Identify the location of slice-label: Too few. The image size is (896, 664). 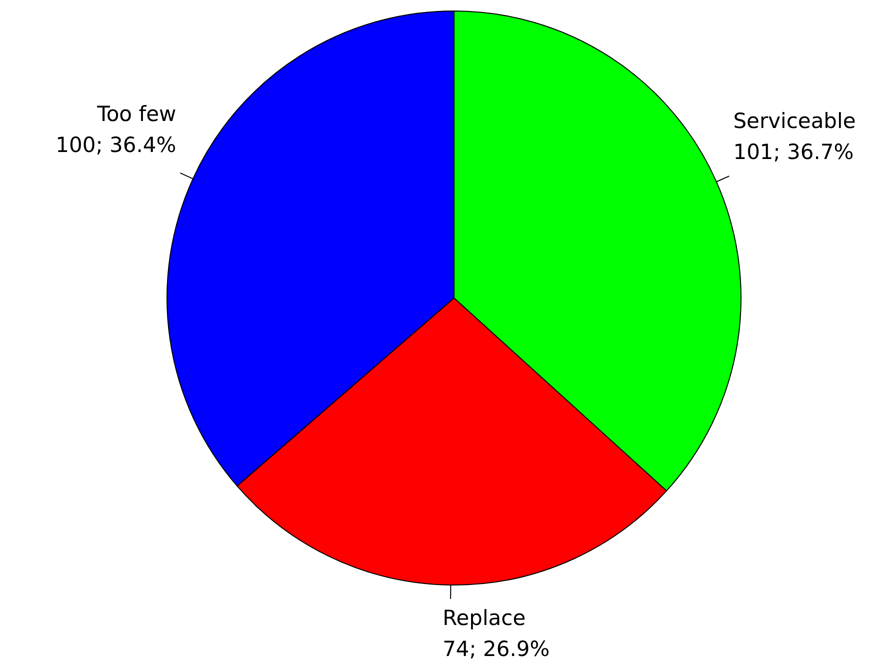
(136, 114).